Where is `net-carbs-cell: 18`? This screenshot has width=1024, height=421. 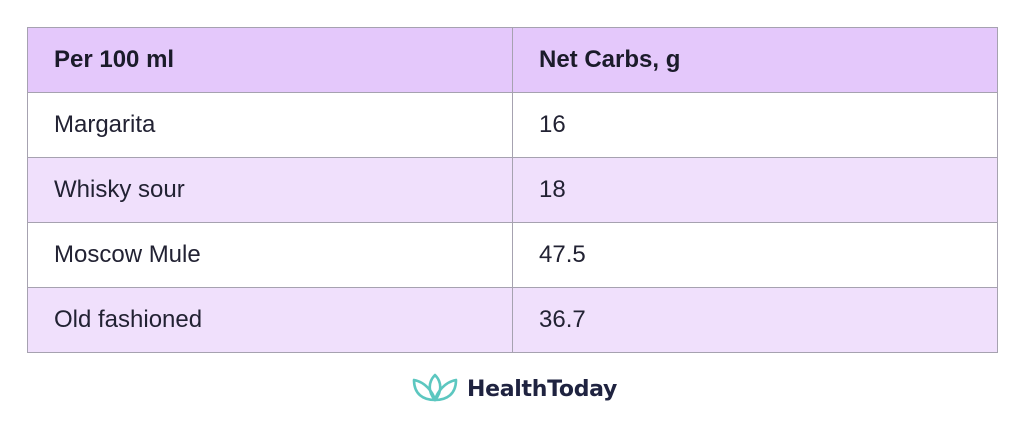 net-carbs-cell: 18 is located at coordinates (755, 190).